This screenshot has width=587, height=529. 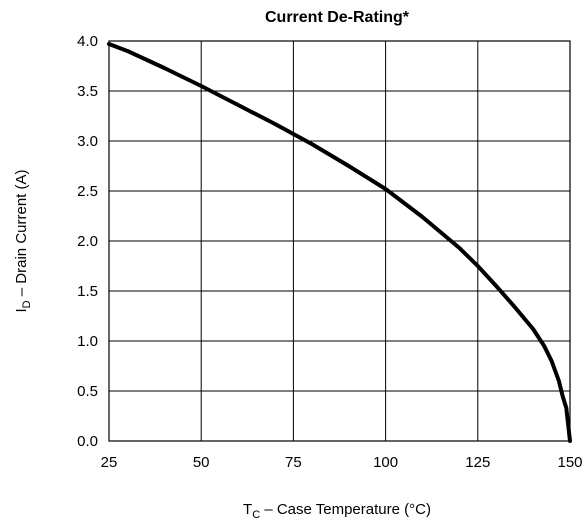 What do you see at coordinates (27, 304) in the screenshot?
I see `y-axis-label-subscript: D` at bounding box center [27, 304].